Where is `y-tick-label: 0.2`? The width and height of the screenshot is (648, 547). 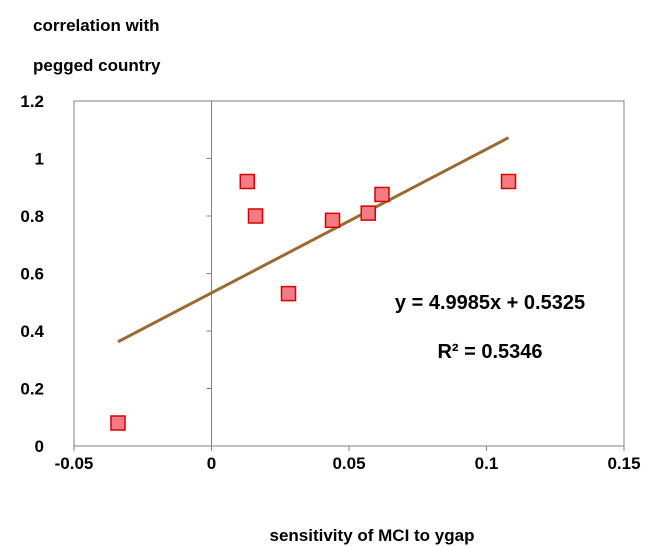 y-tick-label: 0.2 is located at coordinates (32, 389).